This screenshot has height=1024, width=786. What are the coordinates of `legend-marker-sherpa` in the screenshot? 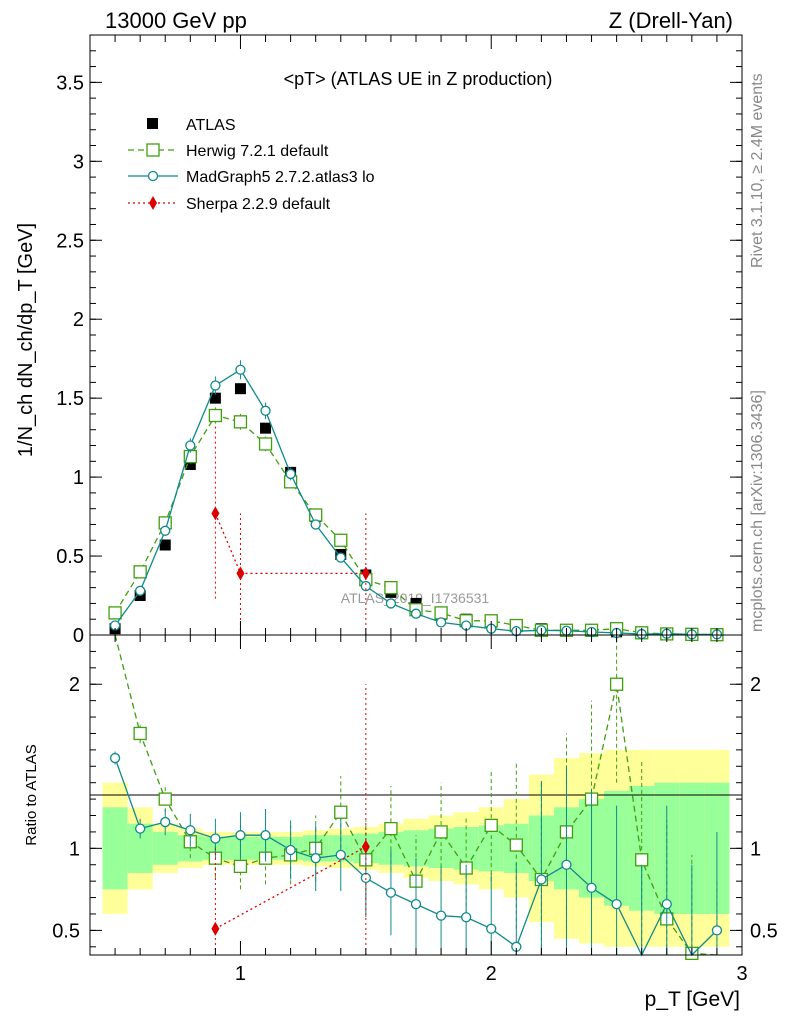 It's located at (153, 203).